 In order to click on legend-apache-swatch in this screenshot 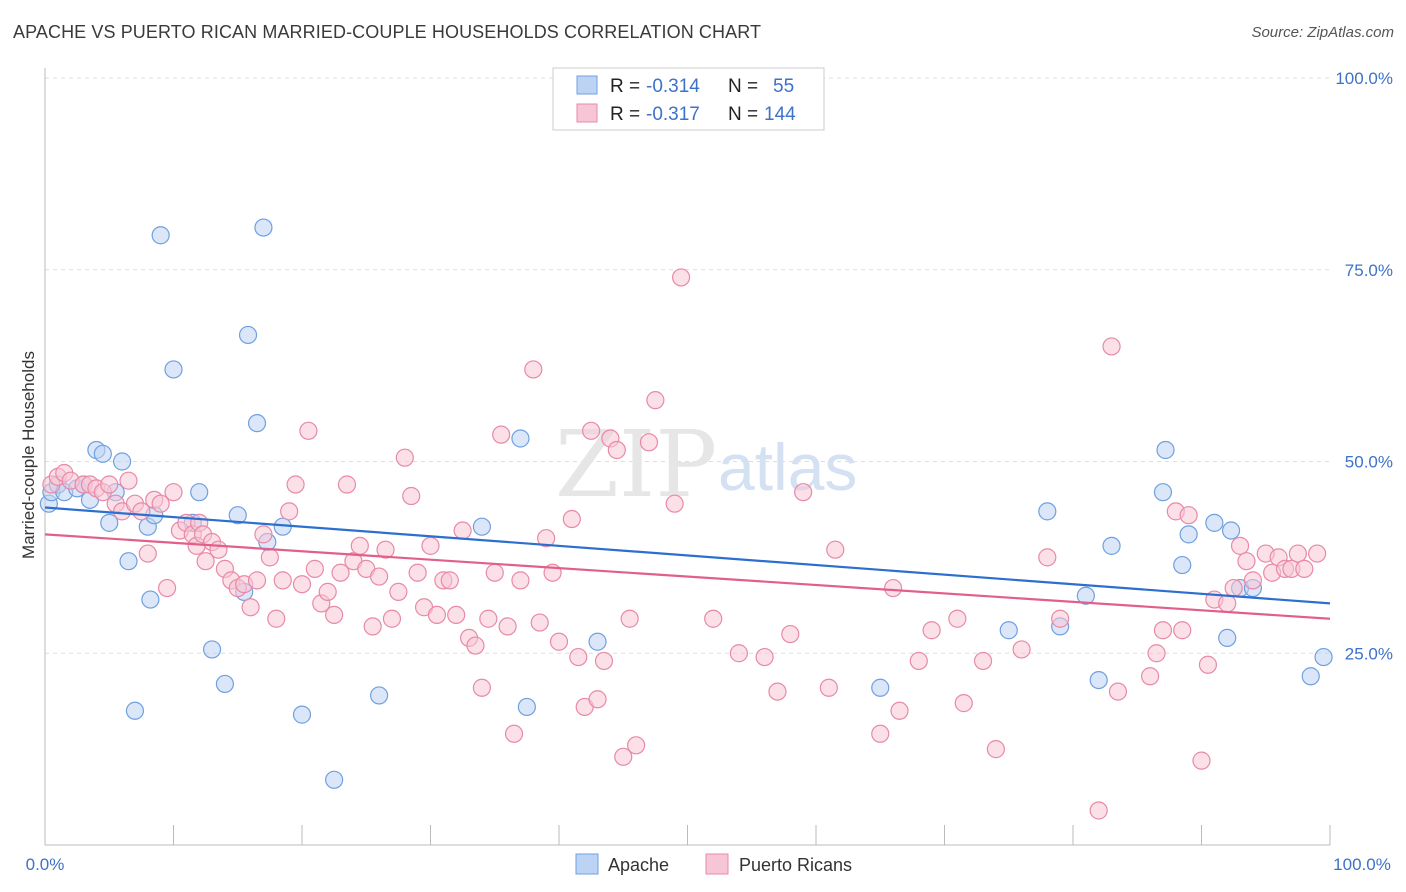, I will do `click(587, 864)`.